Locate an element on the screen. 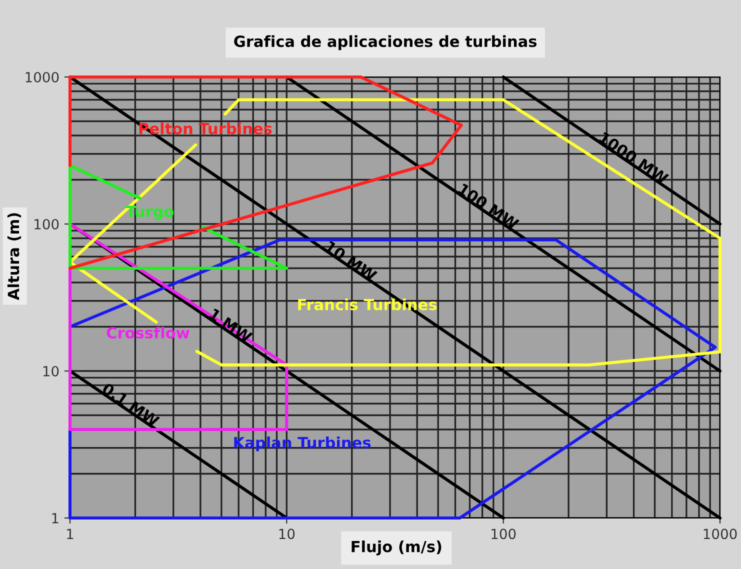  y-axis-title: Altura (m) is located at coordinates (14, 256).